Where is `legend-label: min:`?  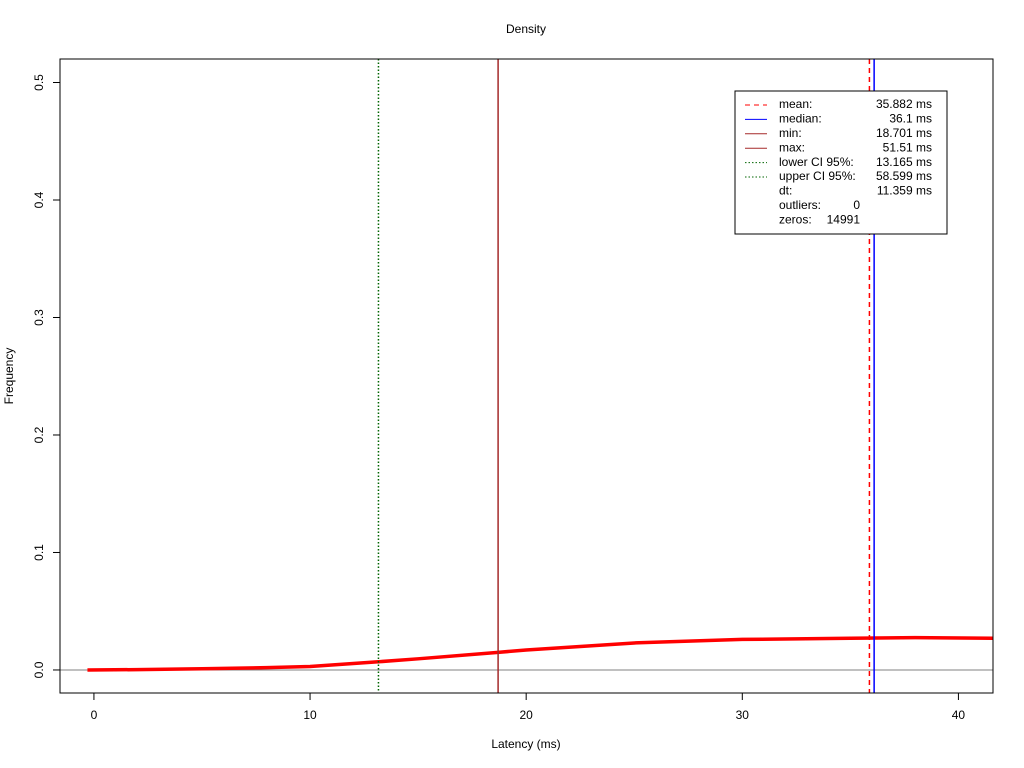
legend-label: min: is located at coordinates (790, 133).